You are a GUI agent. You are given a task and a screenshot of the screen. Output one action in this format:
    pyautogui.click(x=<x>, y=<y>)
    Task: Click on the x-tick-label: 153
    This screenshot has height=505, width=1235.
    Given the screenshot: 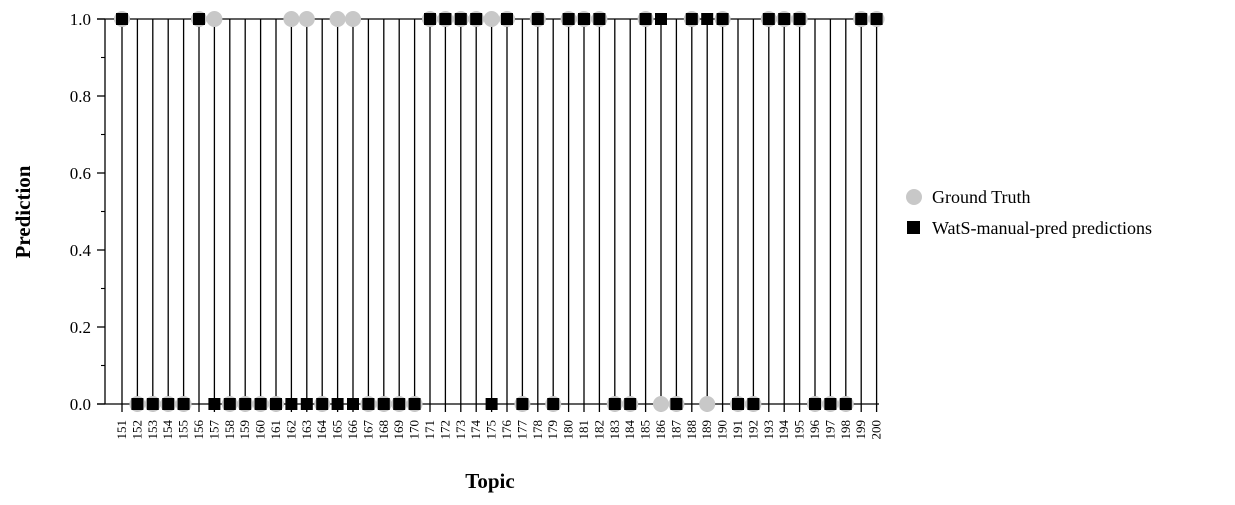 What is the action you would take?
    pyautogui.click(x=152, y=430)
    